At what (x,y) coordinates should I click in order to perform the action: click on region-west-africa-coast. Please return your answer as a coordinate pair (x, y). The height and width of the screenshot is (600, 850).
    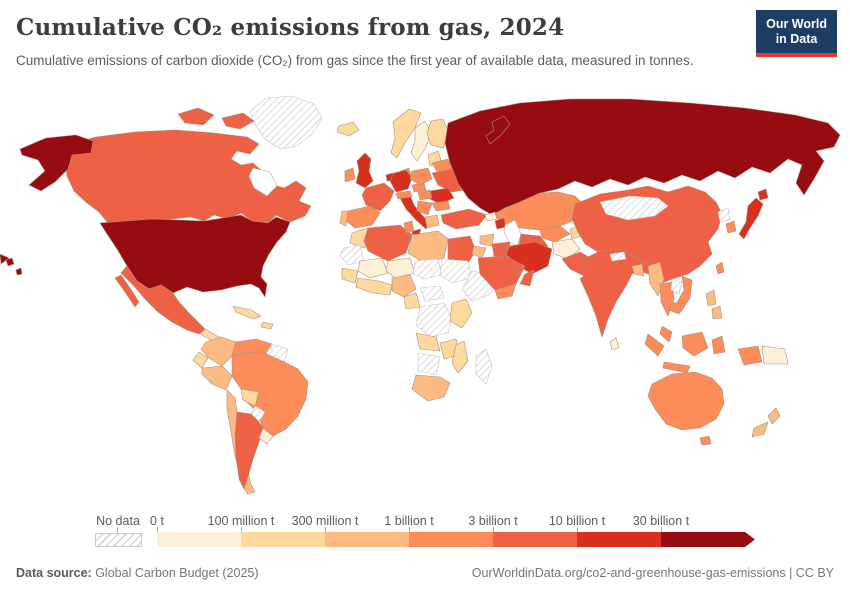
    Looking at the image, I should click on (374, 286).